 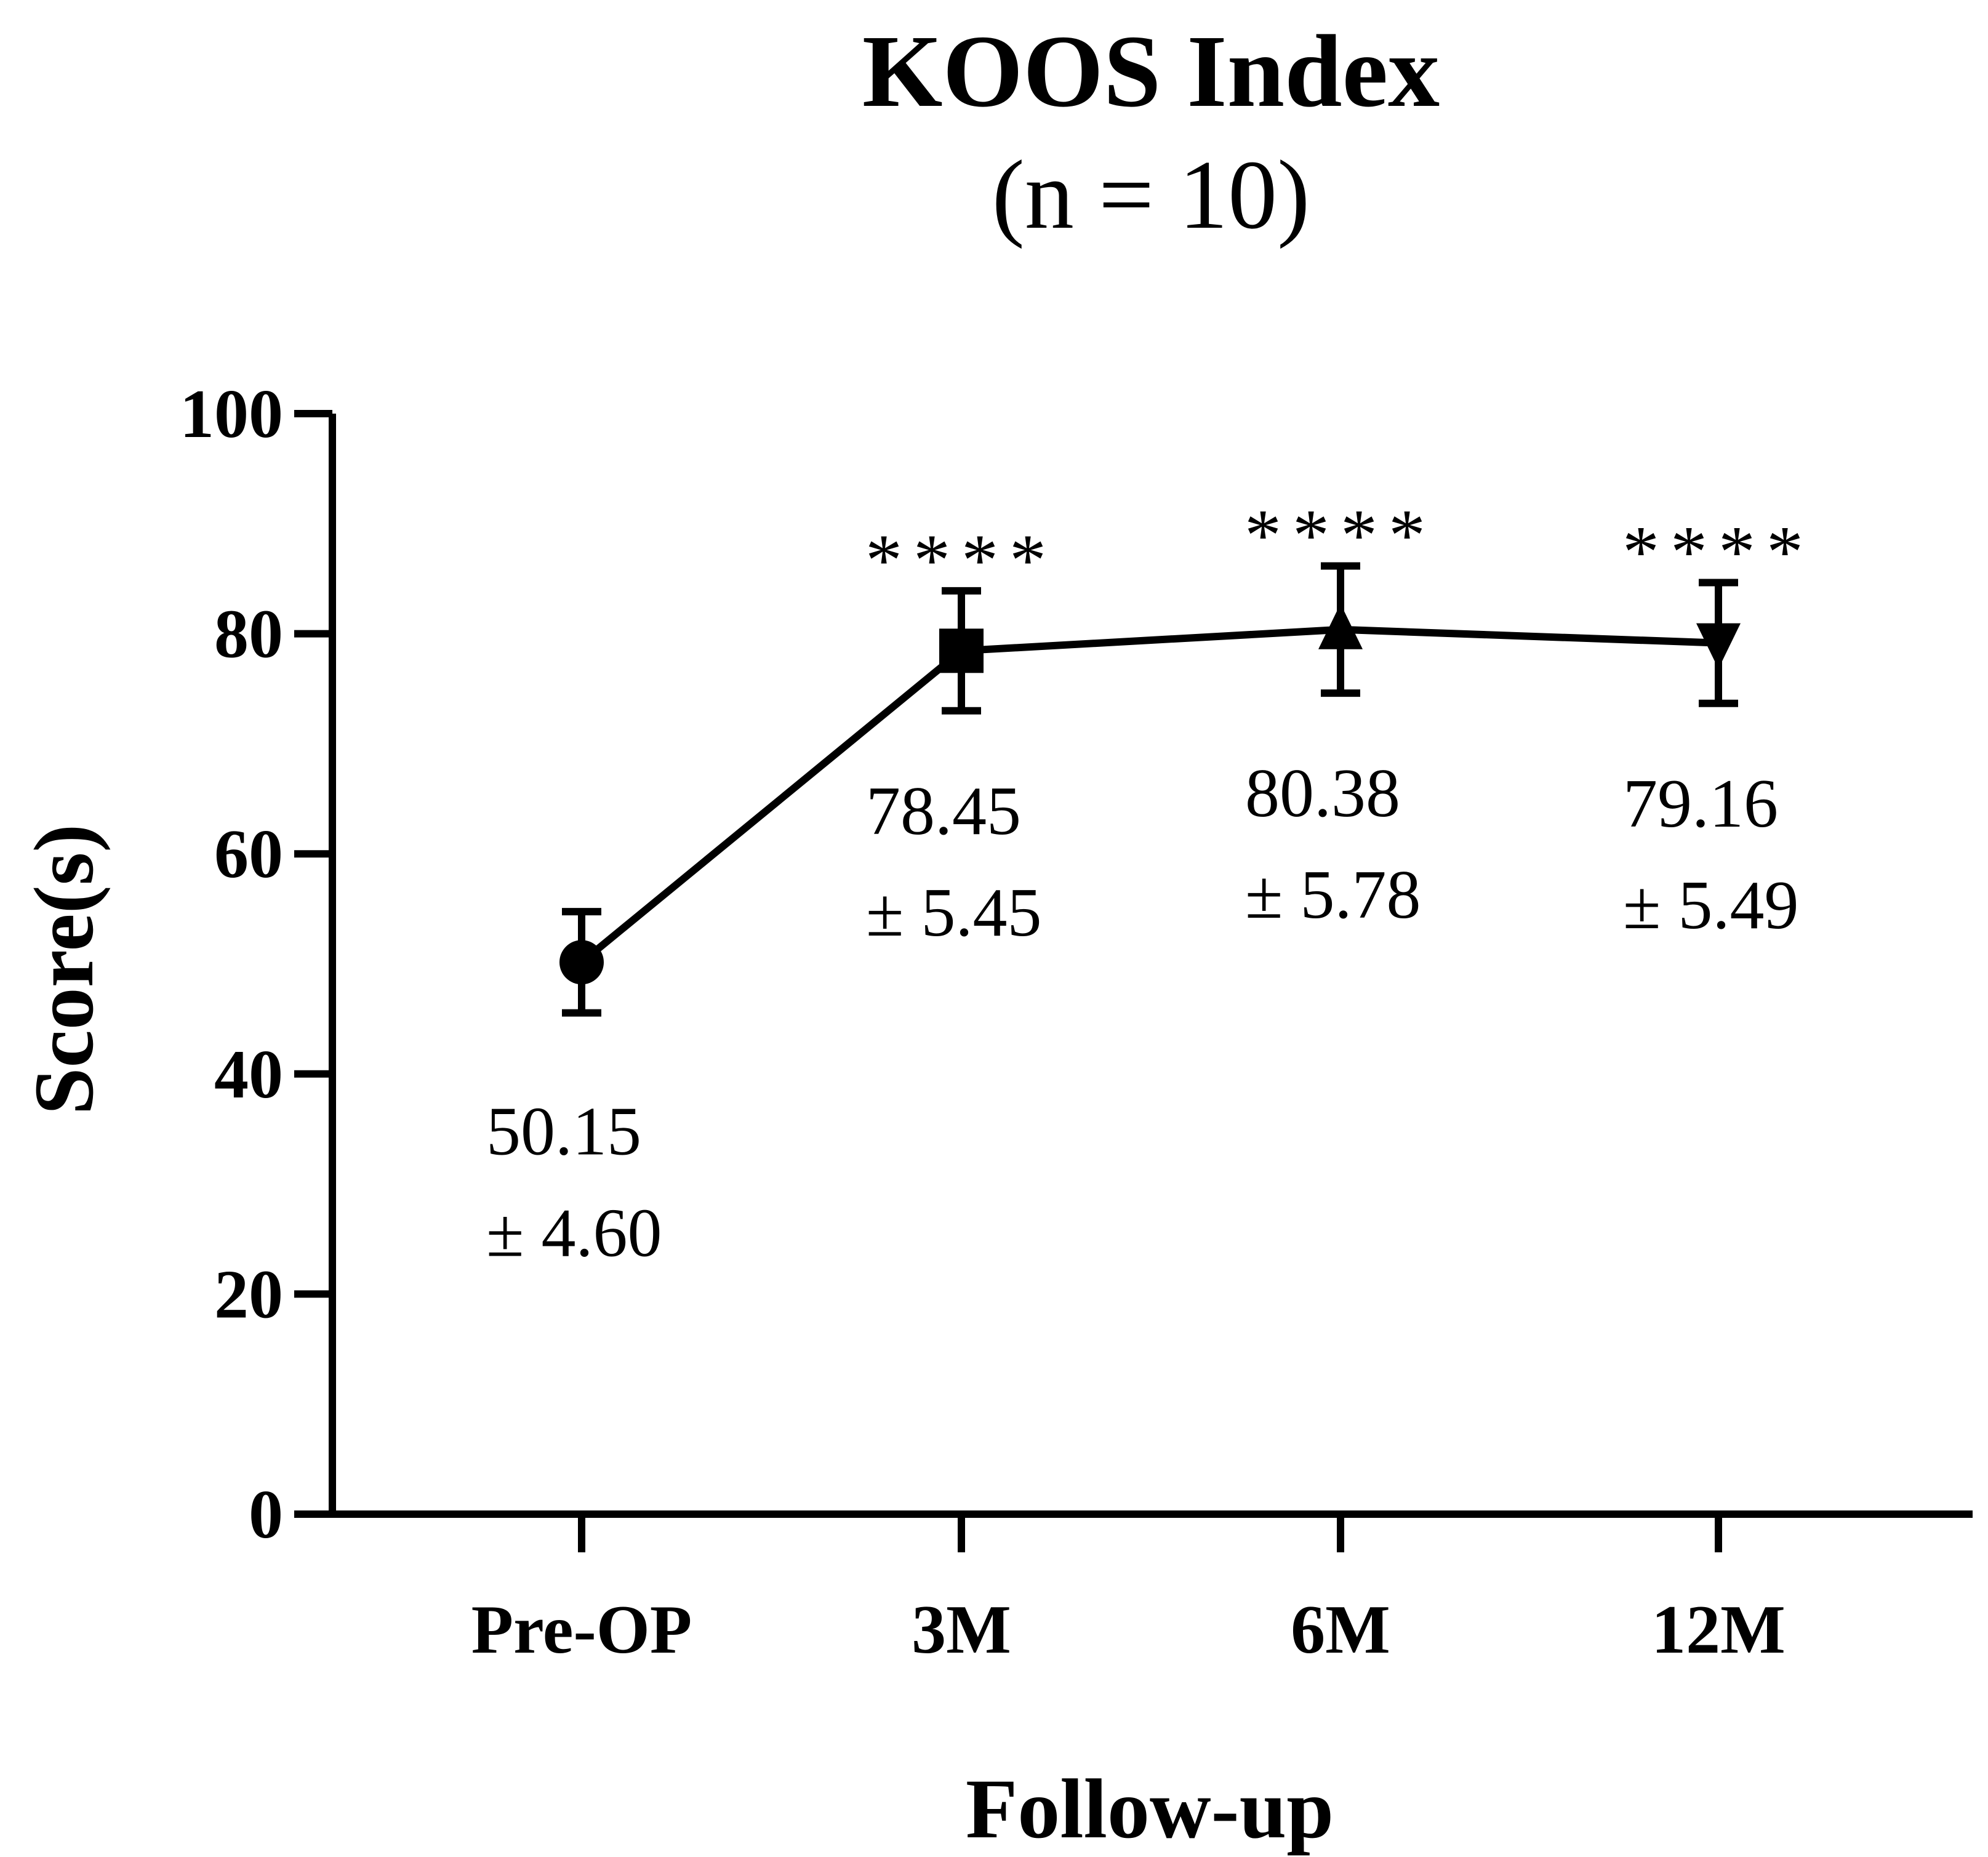 I want to click on value-label-0: 50.15, so click(x=563, y=1132).